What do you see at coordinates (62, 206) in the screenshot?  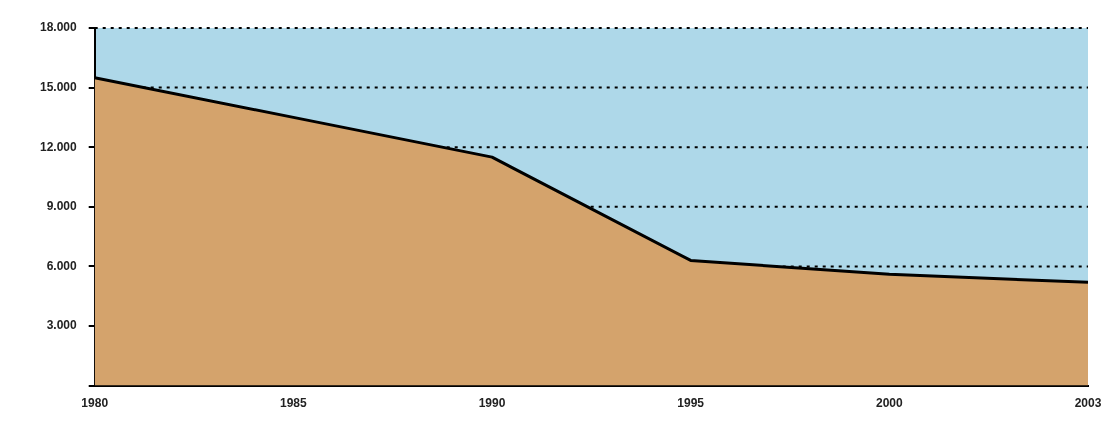 I see `y-tick-label: 9.000` at bounding box center [62, 206].